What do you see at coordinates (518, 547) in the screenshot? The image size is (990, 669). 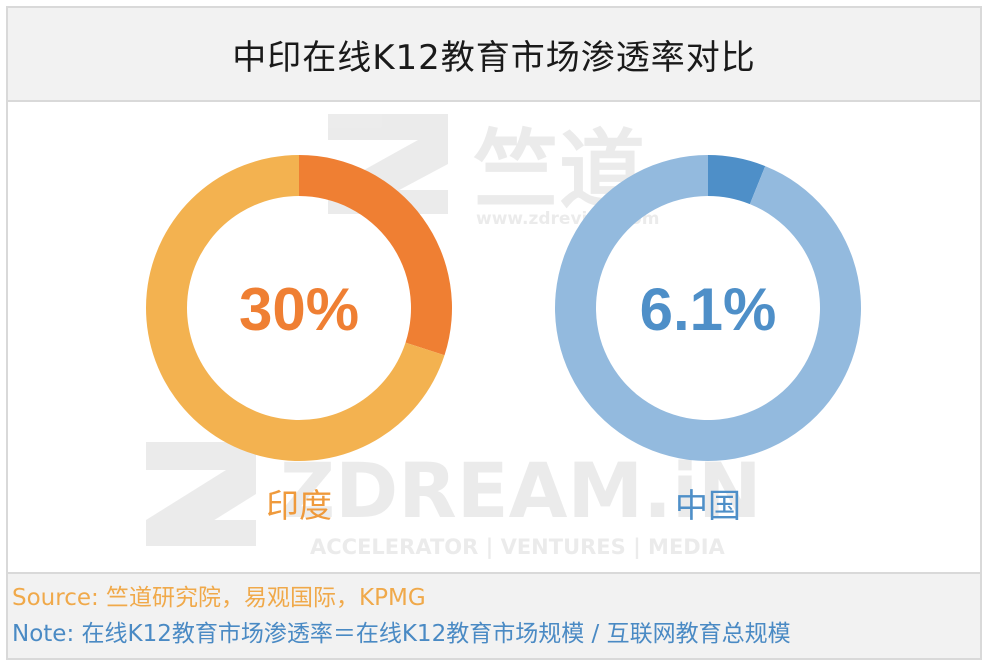 I see `watermark-tagline: ACCELERATOR | VENTURES | MEDIA` at bounding box center [518, 547].